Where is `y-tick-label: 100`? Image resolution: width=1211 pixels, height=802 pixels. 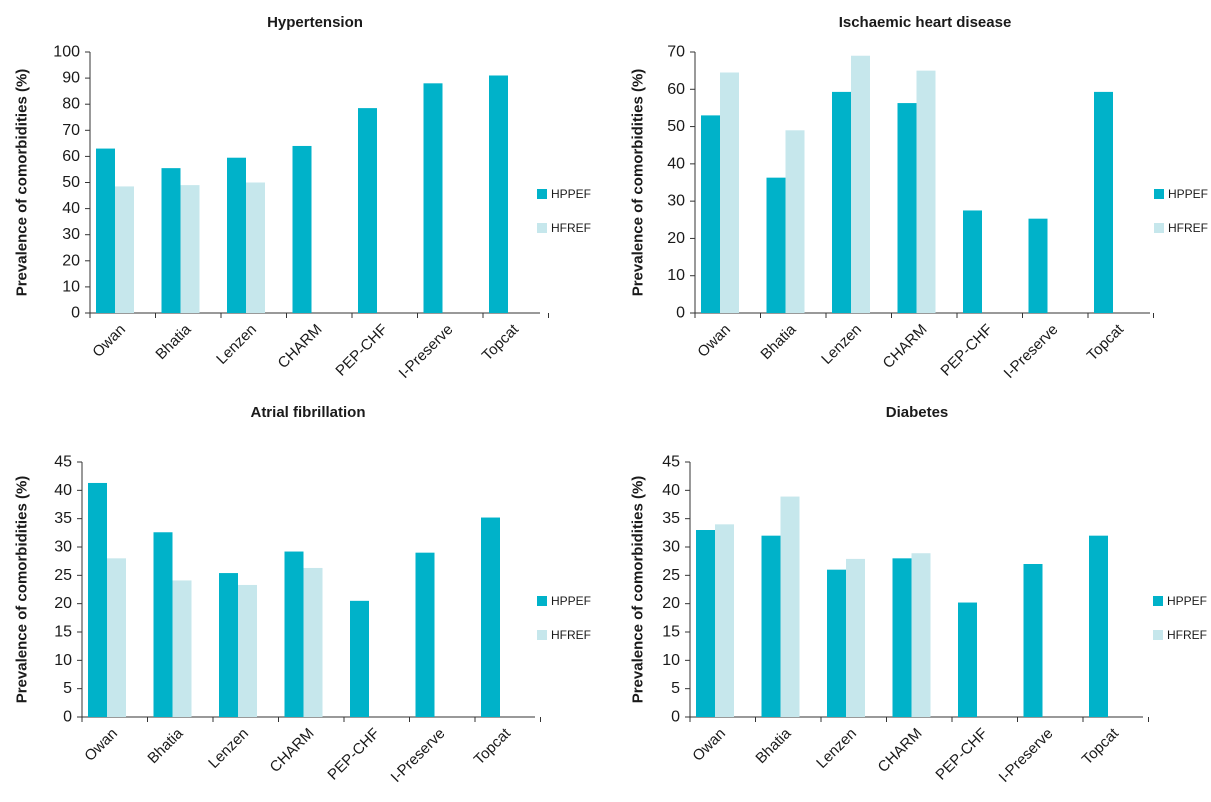 y-tick-label: 100 is located at coordinates (66, 52).